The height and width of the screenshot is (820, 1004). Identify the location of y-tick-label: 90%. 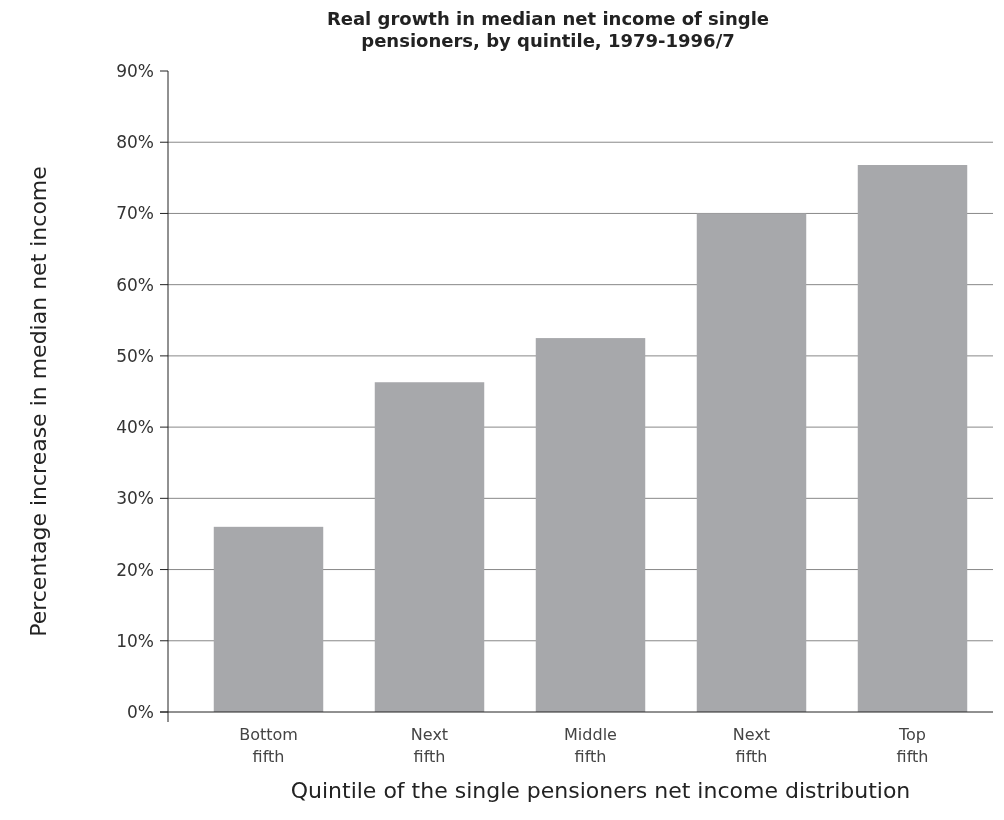
(135, 70).